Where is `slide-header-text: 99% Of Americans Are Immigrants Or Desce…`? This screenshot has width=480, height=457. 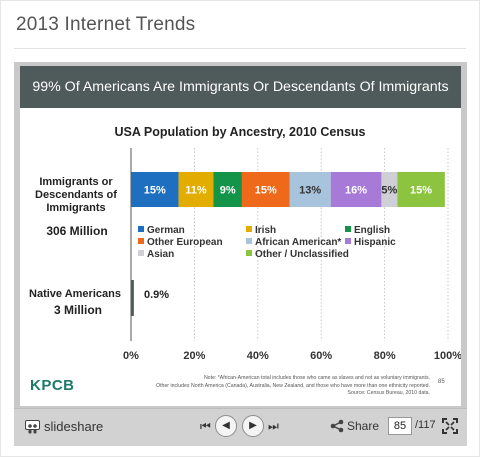
slide-header-text: 99% Of Americans Are Immigrants Or Desce… is located at coordinates (240, 87).